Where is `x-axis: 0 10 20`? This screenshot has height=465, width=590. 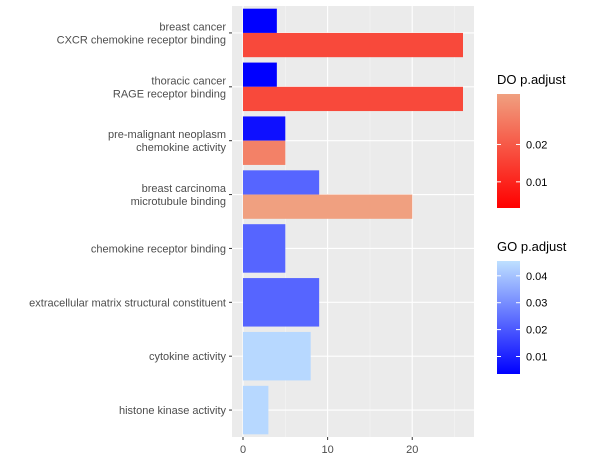
x-axis: 0 10 20 is located at coordinates (329, 446).